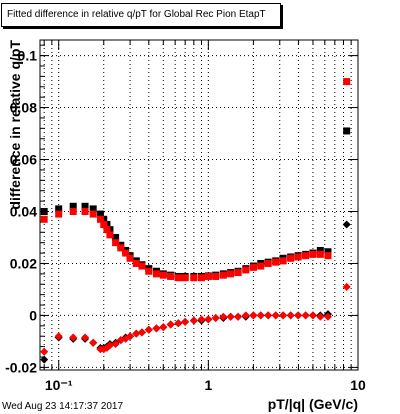 The height and width of the screenshot is (414, 400). Describe the element at coordinates (33, 315) in the screenshot. I see `y-tick-label: 0` at that location.